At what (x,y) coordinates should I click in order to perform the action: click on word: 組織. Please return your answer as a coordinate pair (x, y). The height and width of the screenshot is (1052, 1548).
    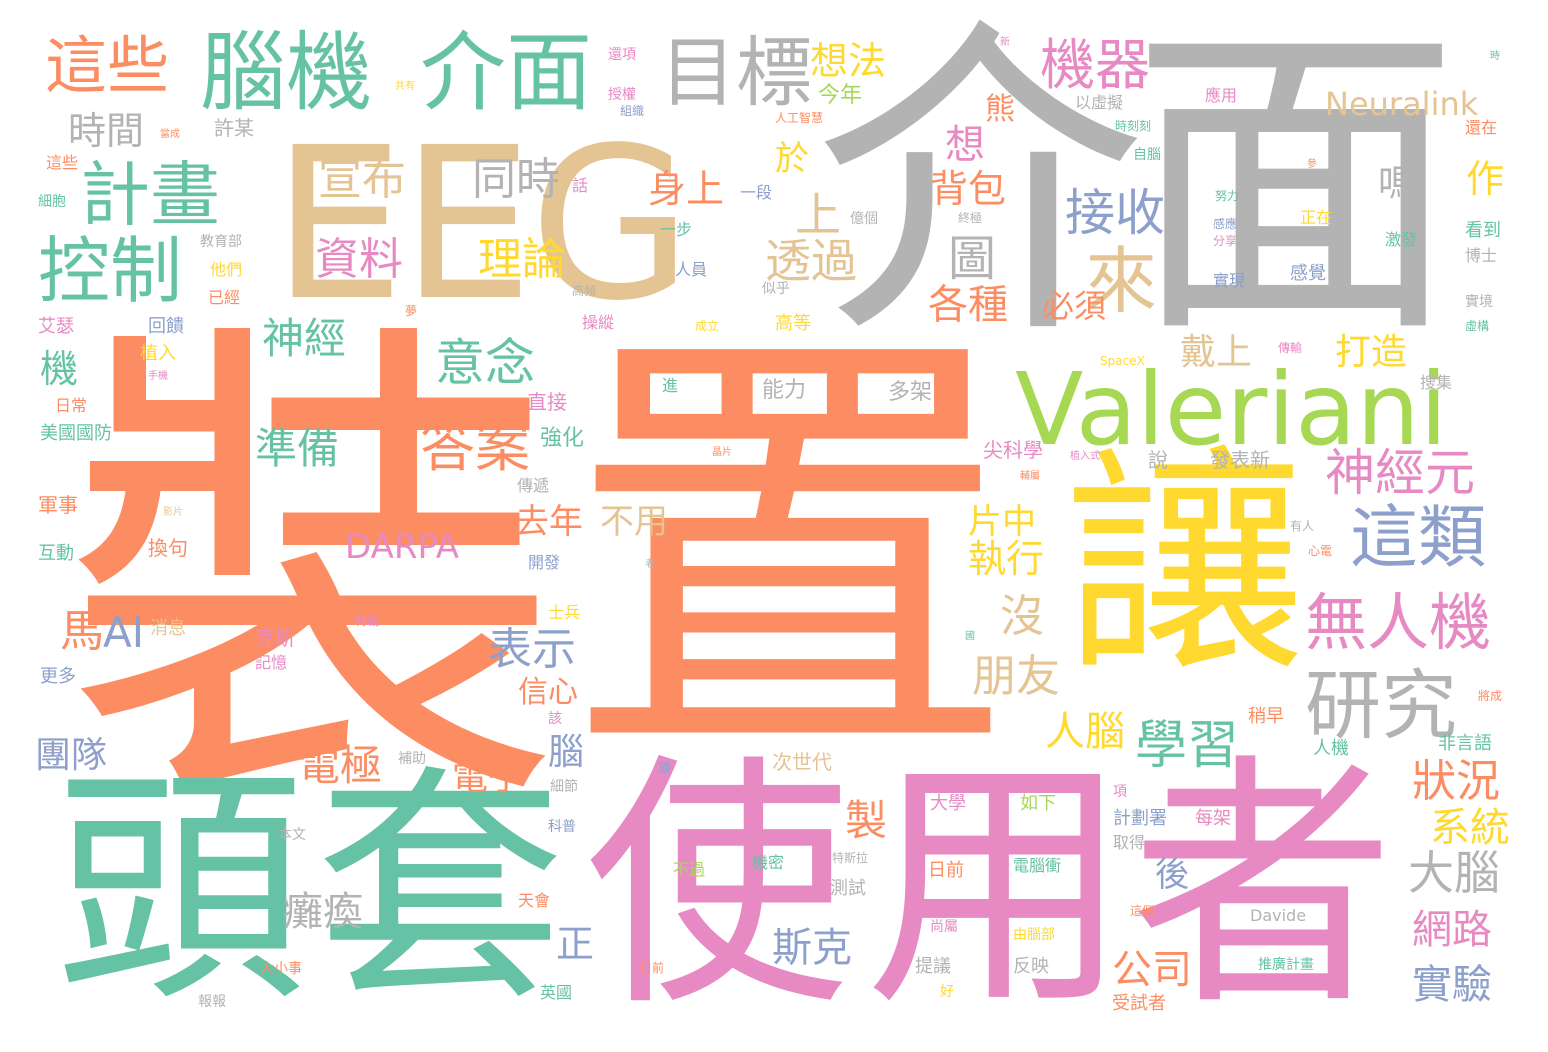
    Looking at the image, I should click on (632, 111).